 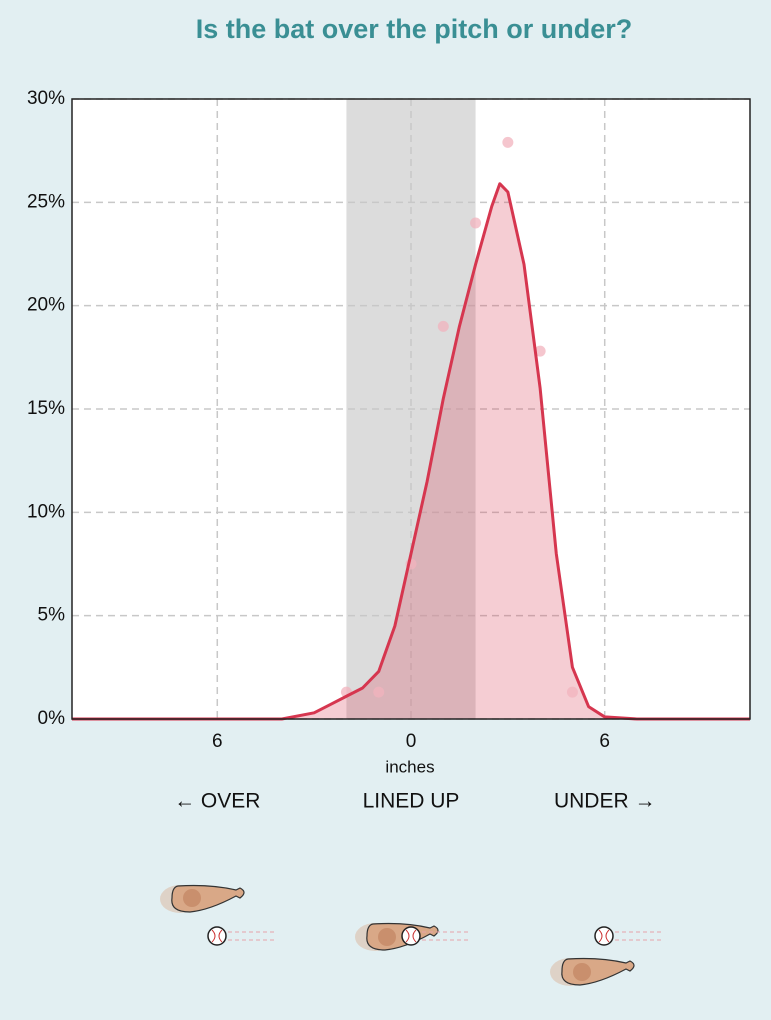 What do you see at coordinates (46, 408) in the screenshot?
I see `y-tick-label: 15%` at bounding box center [46, 408].